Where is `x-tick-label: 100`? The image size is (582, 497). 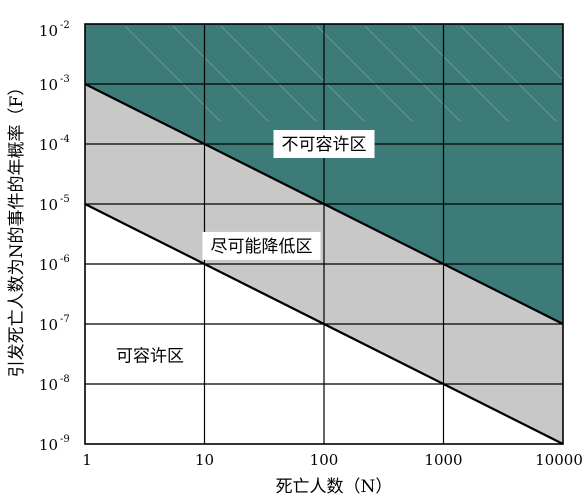
x-tick-label: 100 is located at coordinates (324, 460).